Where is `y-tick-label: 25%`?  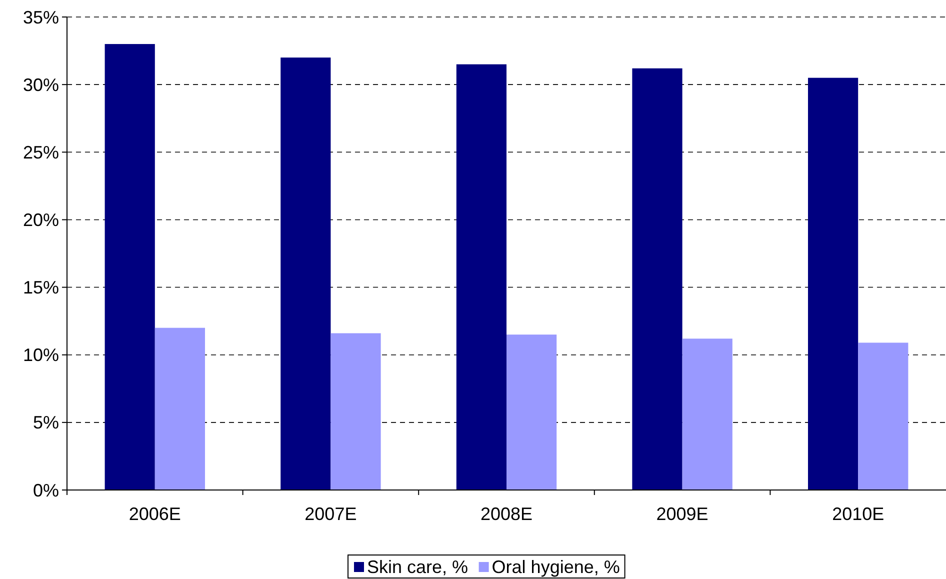 y-tick-label: 25% is located at coordinates (40, 152).